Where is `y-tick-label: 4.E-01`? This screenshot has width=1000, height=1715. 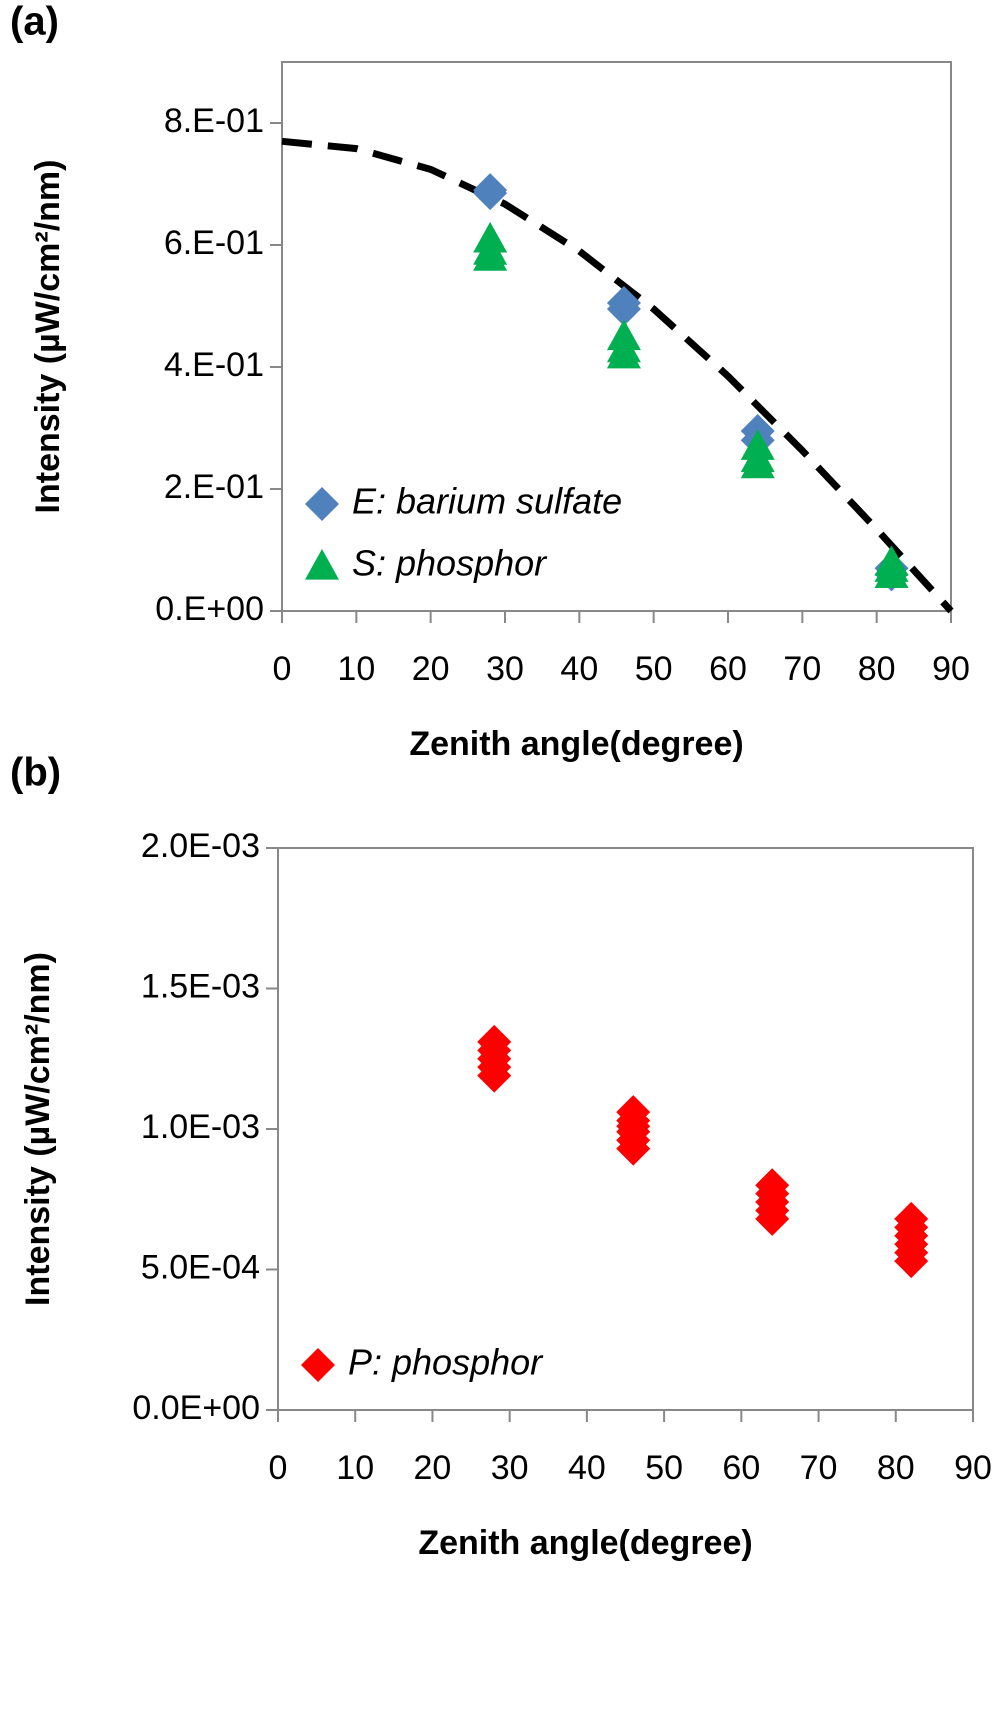 y-tick-label: 4.E-01 is located at coordinates (214, 365).